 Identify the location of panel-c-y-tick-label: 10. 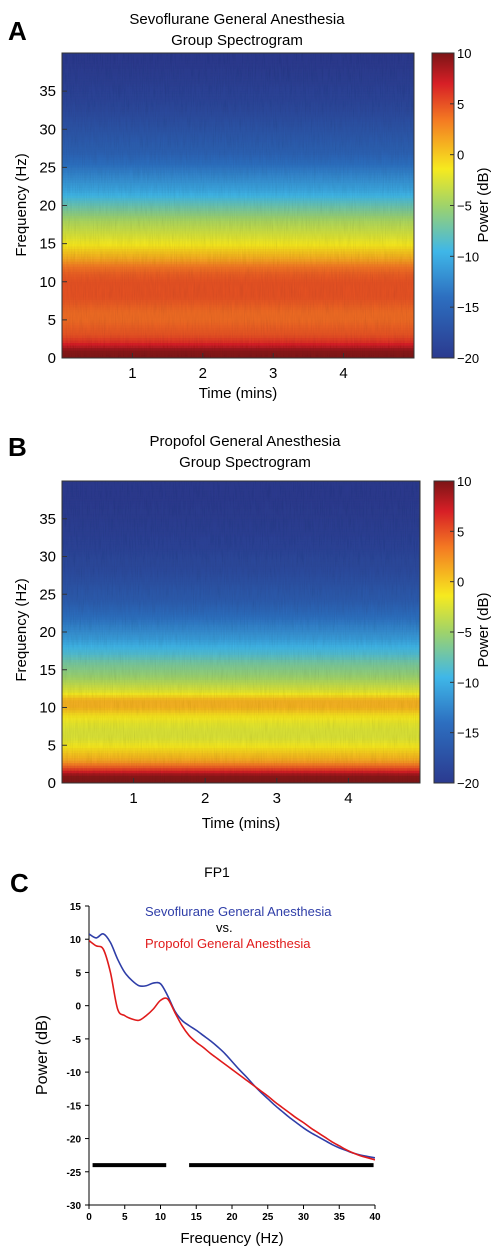
(76, 940).